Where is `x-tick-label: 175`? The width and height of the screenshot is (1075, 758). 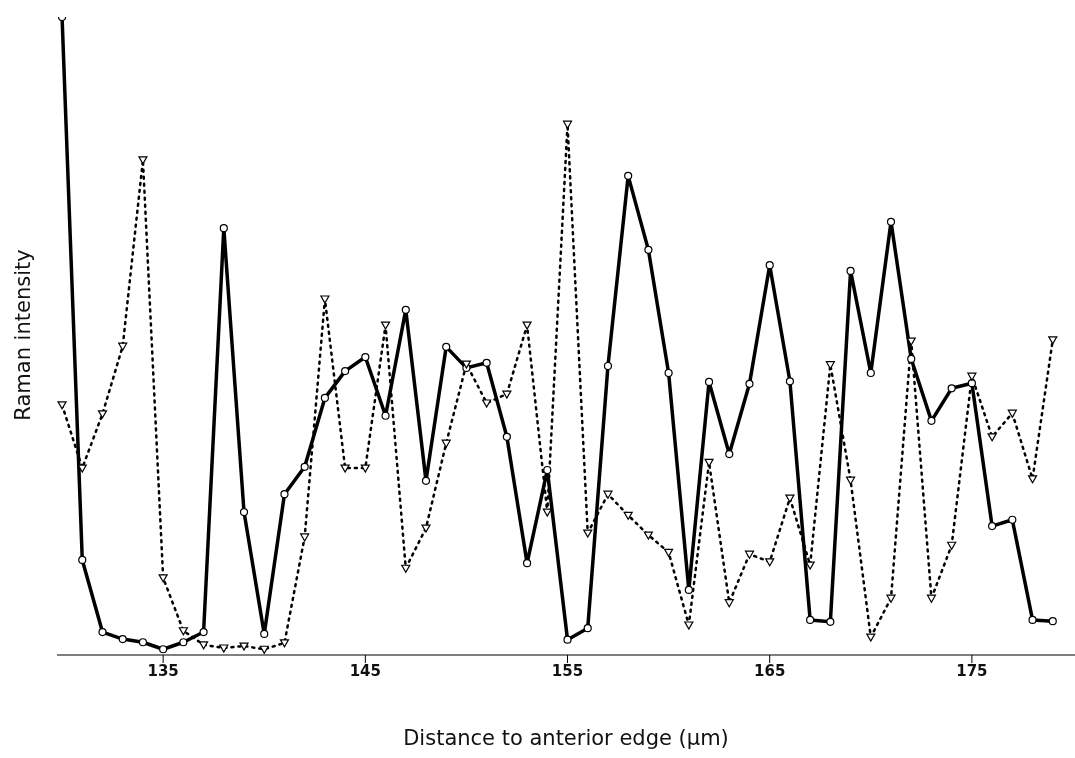 x-tick-label: 175 is located at coordinates (972, 670).